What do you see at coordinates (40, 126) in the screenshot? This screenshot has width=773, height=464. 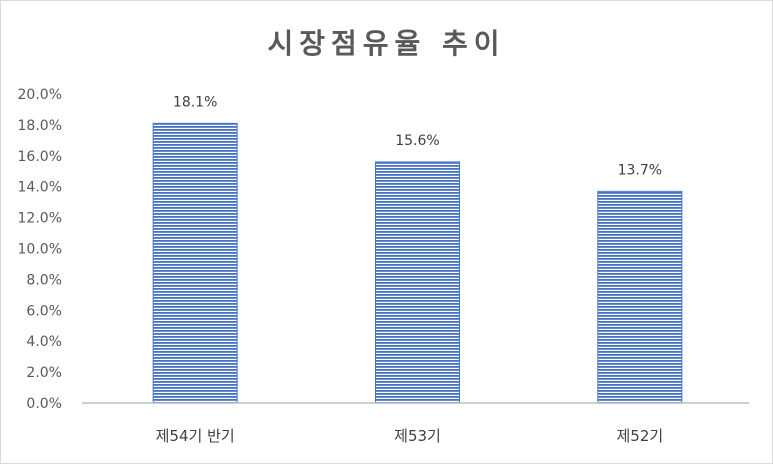 I see `y-tick-label: 18.0%` at bounding box center [40, 126].